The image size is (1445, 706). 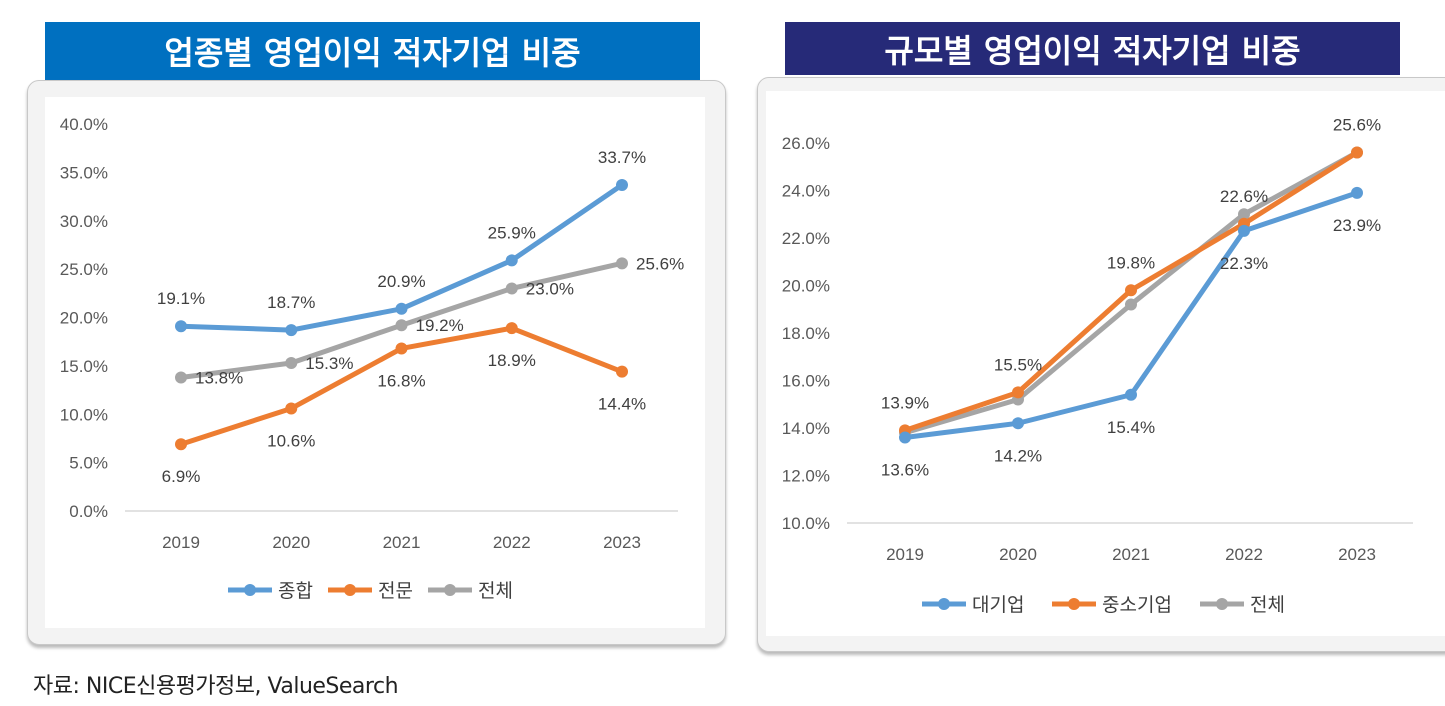 I want to click on legend-label: 종합, so click(x=295, y=591).